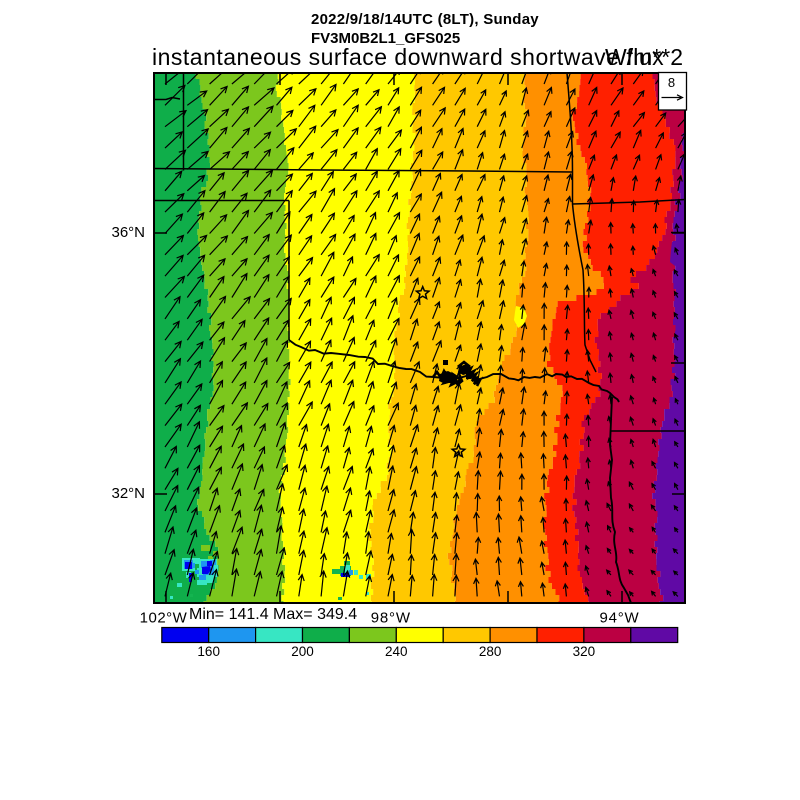 The height and width of the screenshot is (800, 800). What do you see at coordinates (128, 232) in the screenshot?
I see `svg-text: 36°N` at bounding box center [128, 232].